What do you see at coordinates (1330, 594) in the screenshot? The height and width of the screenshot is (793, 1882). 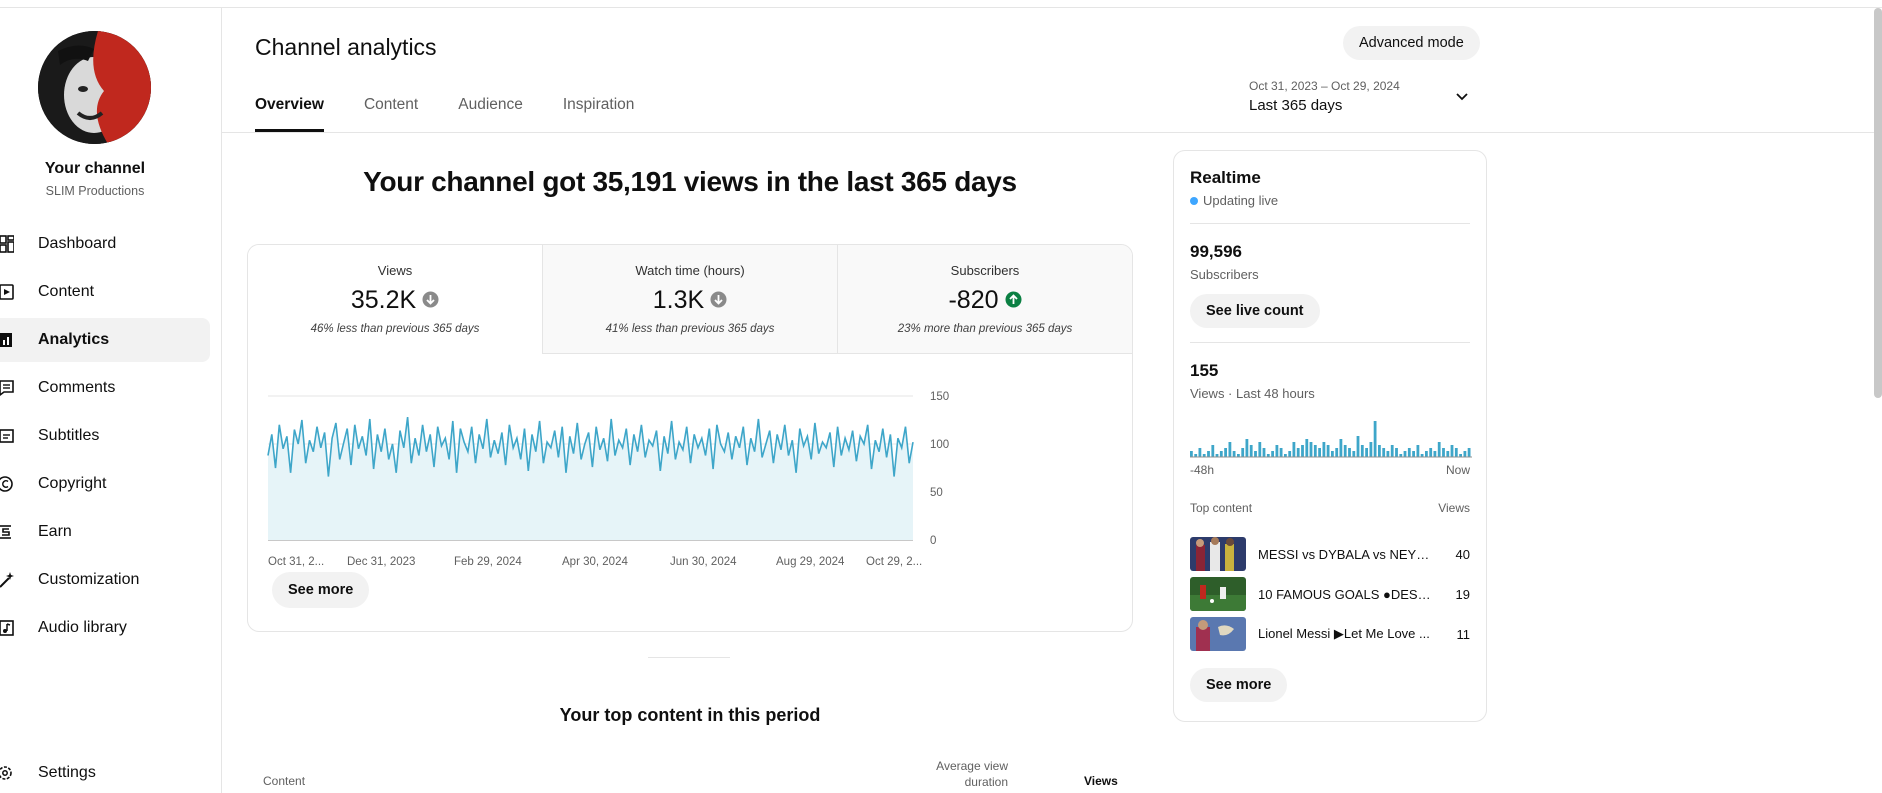 I see `top-content-row: 10 FAMOUS GOALS ●DESPA... 19` at bounding box center [1330, 594].